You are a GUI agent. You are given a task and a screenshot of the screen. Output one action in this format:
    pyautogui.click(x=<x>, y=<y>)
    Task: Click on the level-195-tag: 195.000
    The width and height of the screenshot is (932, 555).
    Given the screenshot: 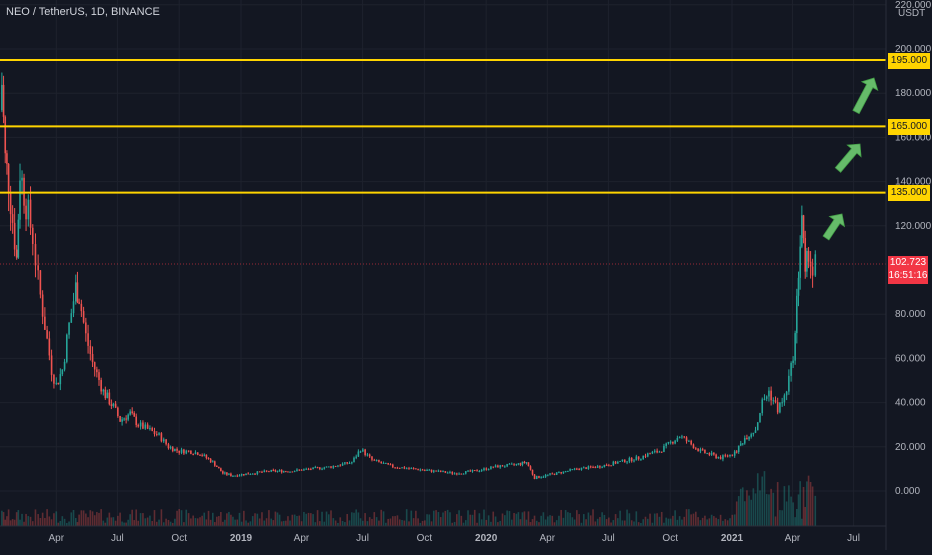 What is the action you would take?
    pyautogui.click(x=909, y=61)
    